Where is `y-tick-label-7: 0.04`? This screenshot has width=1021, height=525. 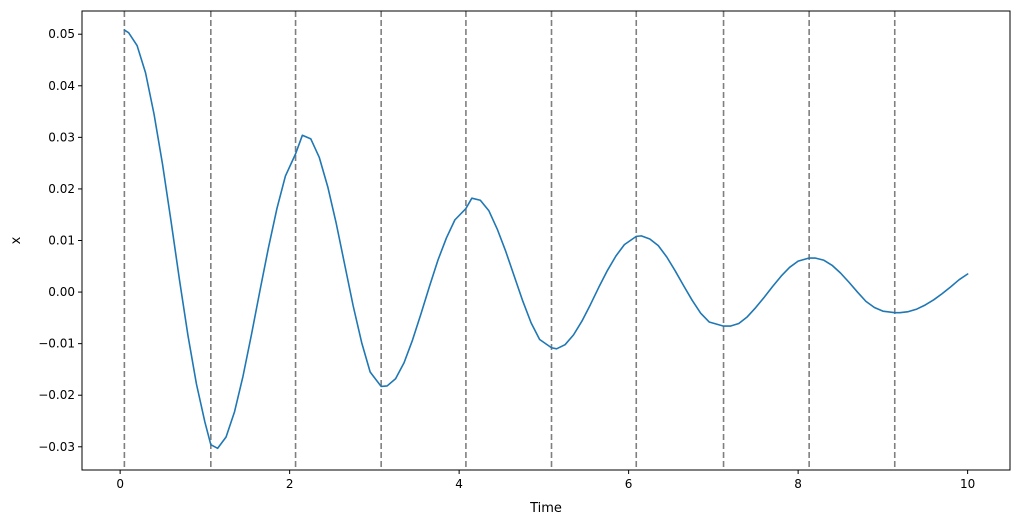 y-tick-label-7: 0.04 is located at coordinates (61, 86).